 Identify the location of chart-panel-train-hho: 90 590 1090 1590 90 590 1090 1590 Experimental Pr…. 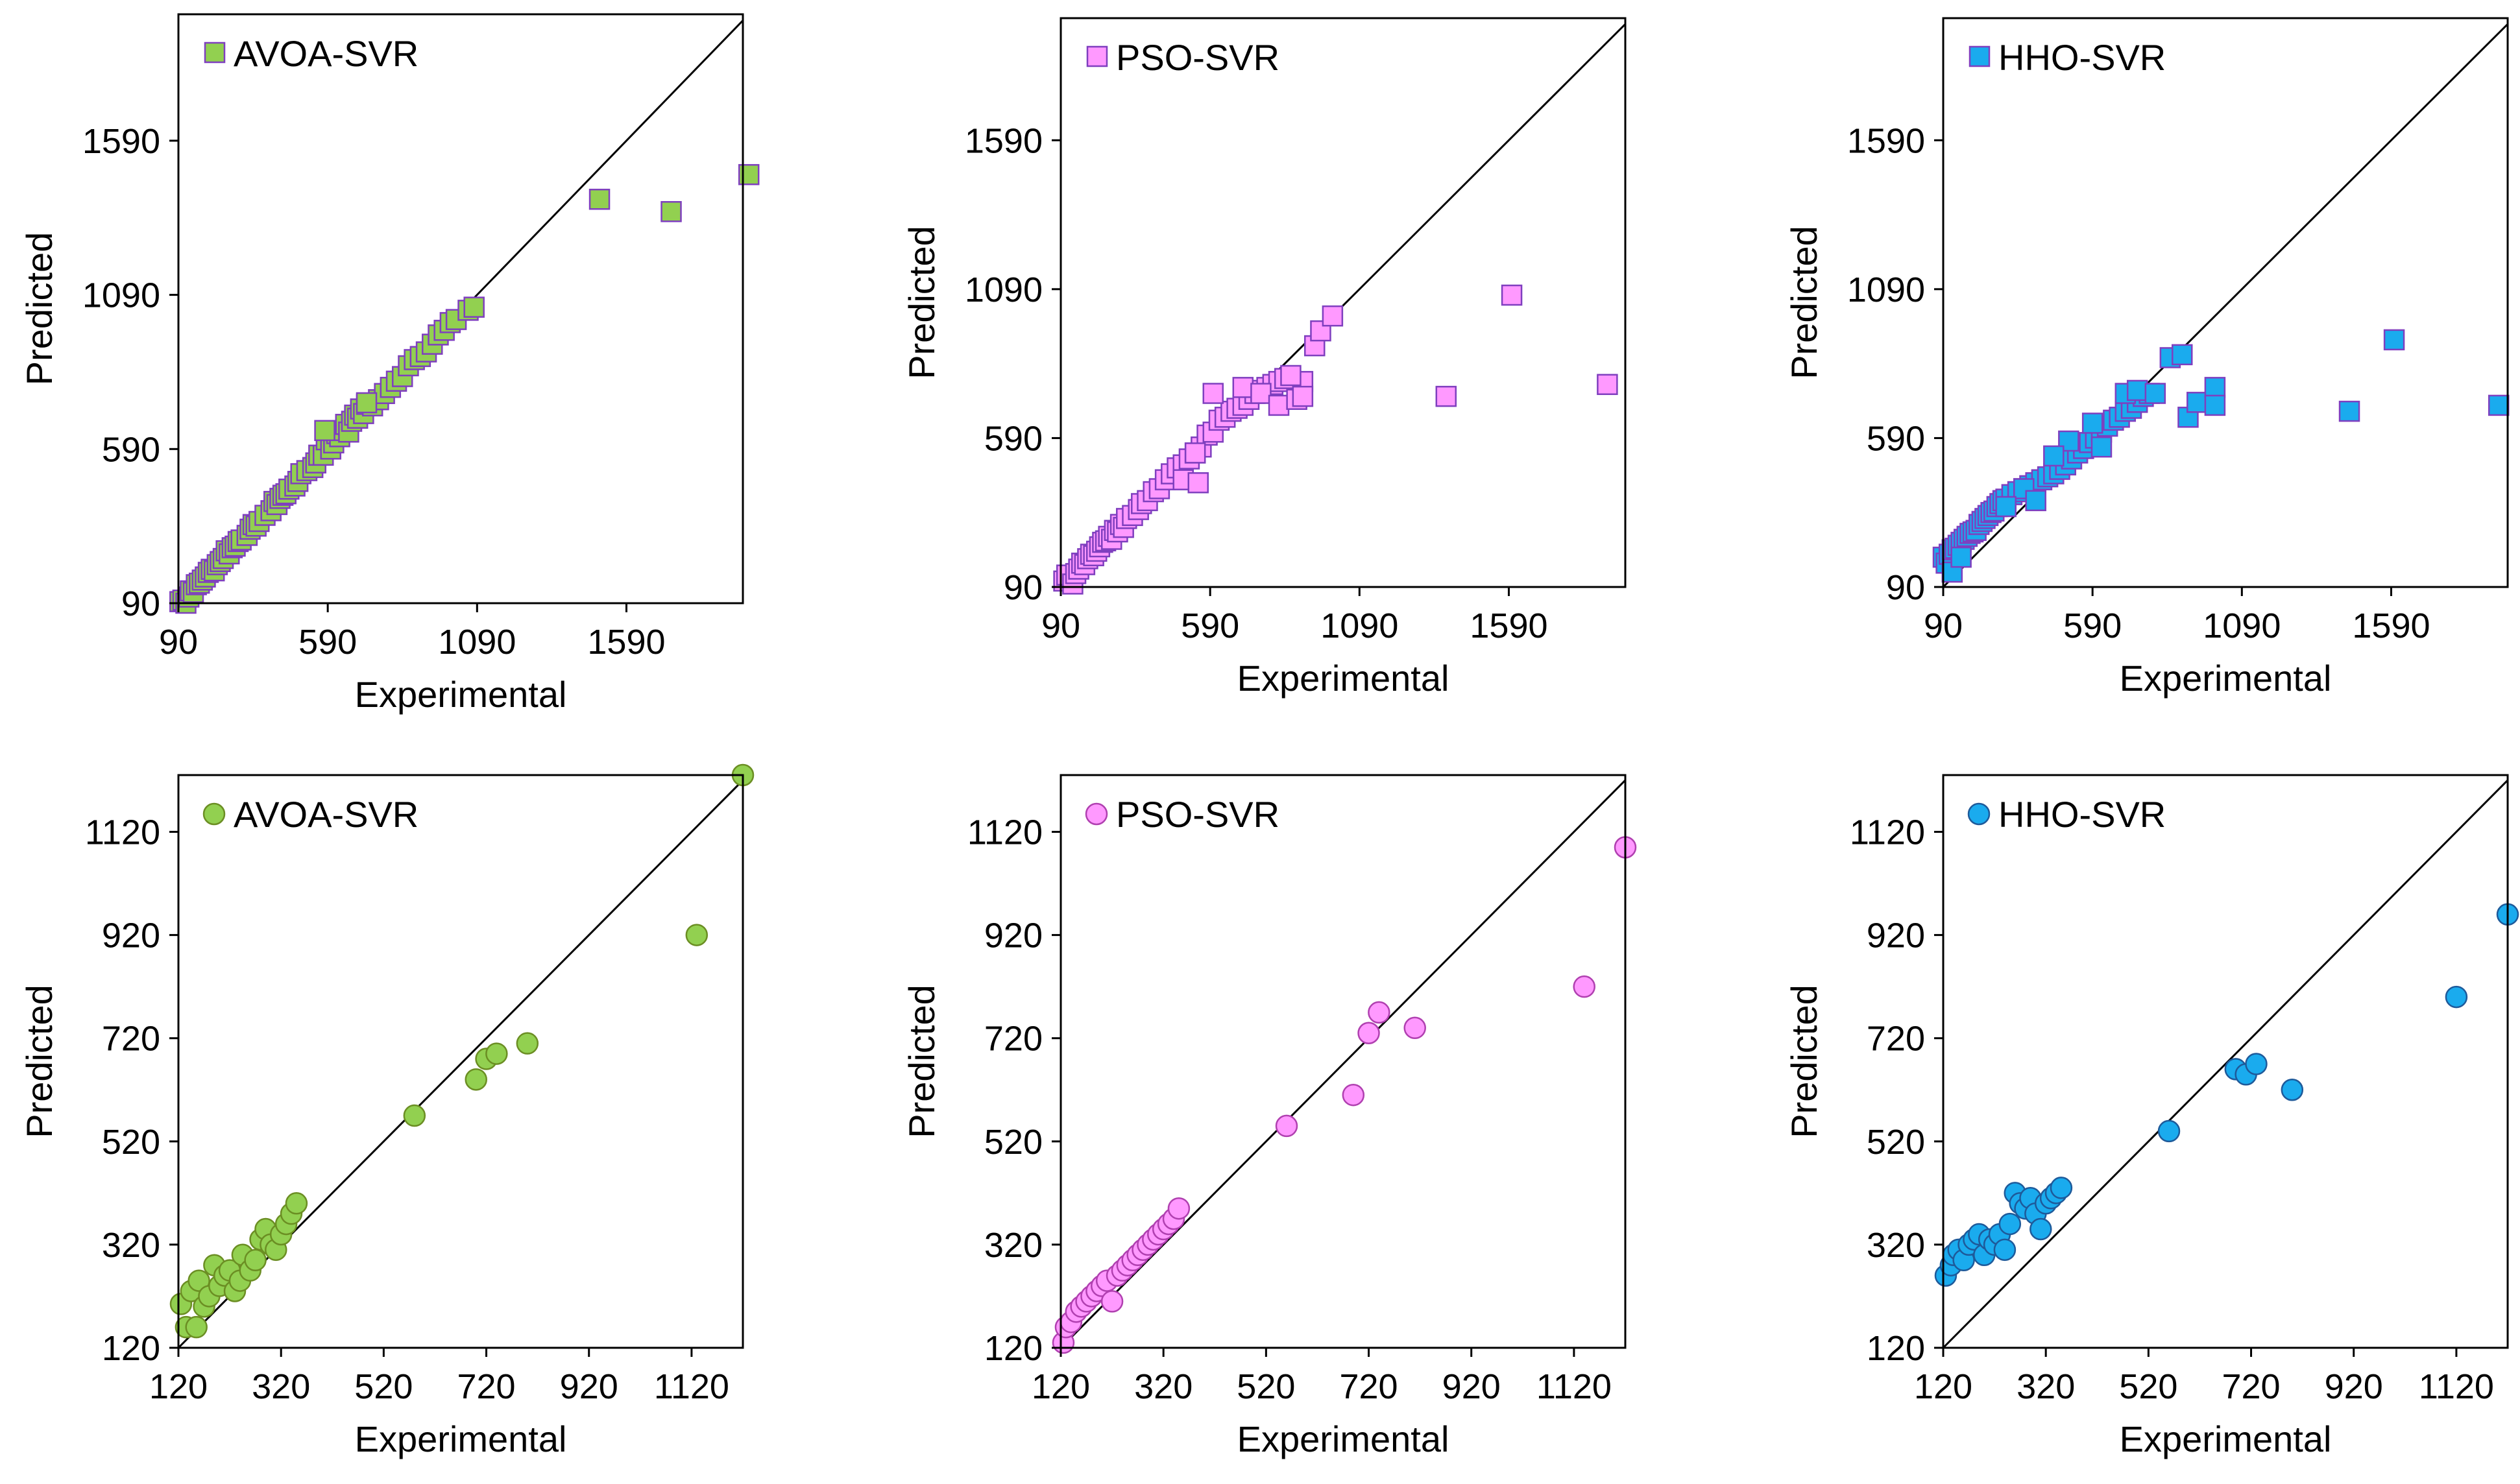
(2147, 358).